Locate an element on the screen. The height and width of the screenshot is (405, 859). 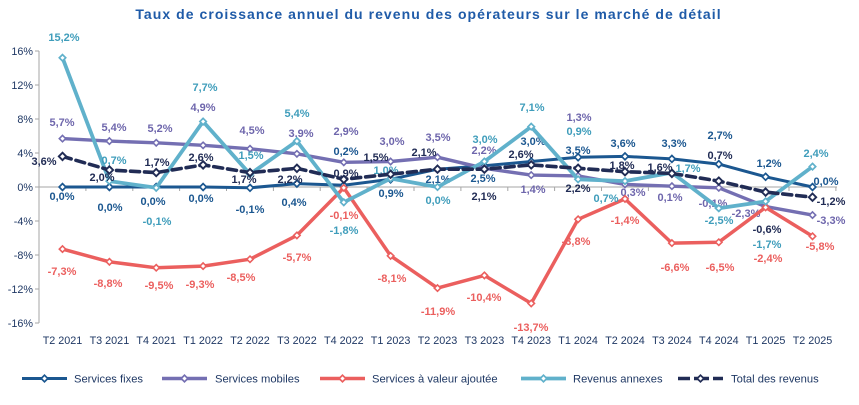
svg-text: 4,5% is located at coordinates (251, 131).